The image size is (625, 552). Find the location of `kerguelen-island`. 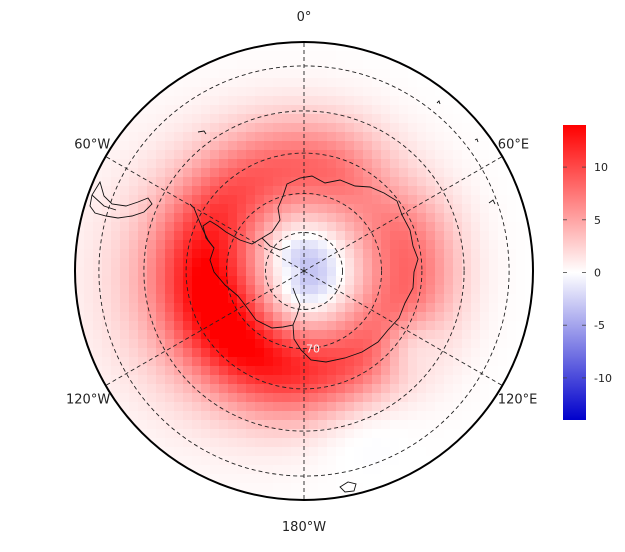

kerguelen-island is located at coordinates (492, 202).